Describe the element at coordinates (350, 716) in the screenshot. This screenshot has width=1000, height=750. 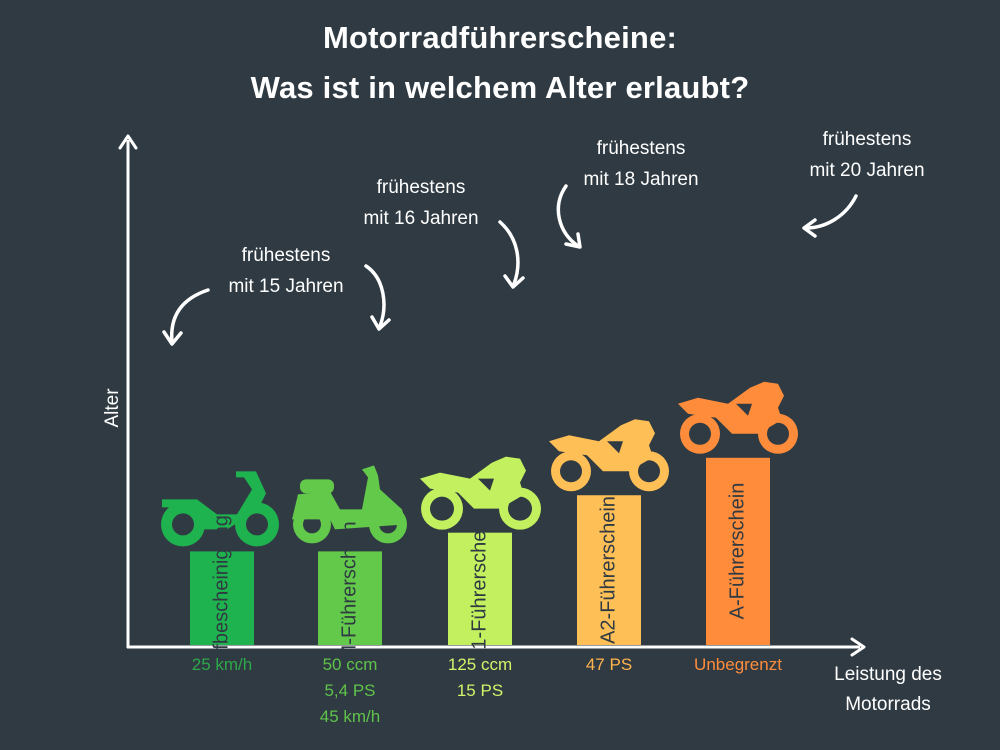
I see `x-tick-line: 45 km/h` at that location.